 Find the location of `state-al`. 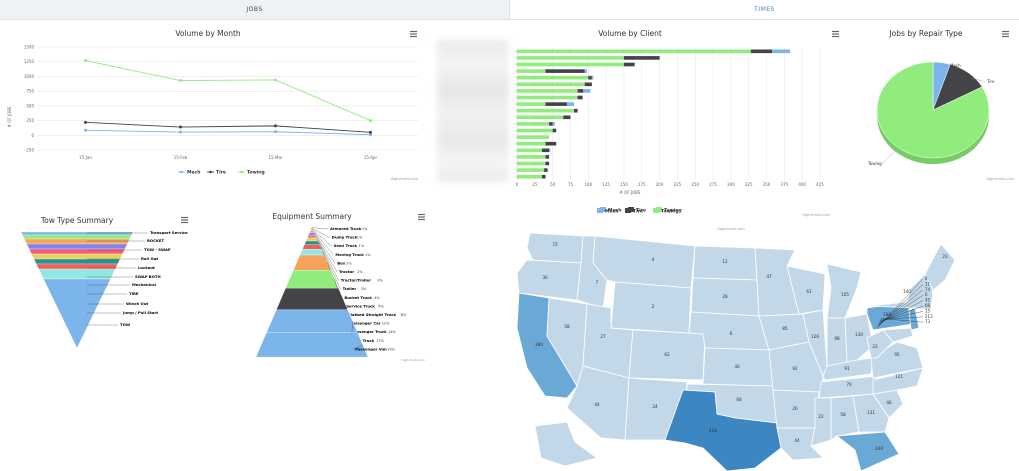

state-al is located at coordinates (845, 418).